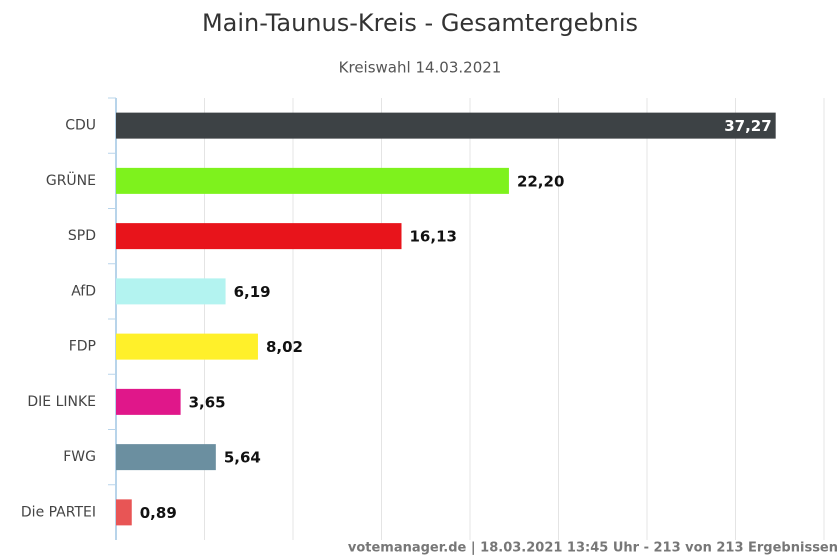 Image resolution: width=840 pixels, height=560 pixels. I want to click on y-tick-label: SPD, so click(82, 236).